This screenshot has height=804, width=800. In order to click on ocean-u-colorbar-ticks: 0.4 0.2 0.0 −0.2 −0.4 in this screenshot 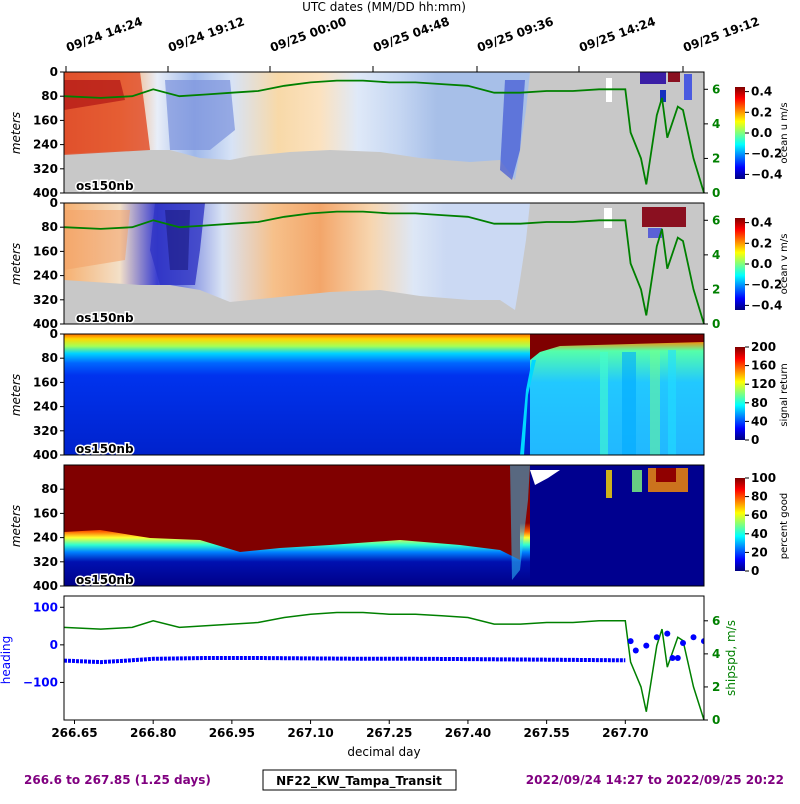, I will do `click(763, 133)`.